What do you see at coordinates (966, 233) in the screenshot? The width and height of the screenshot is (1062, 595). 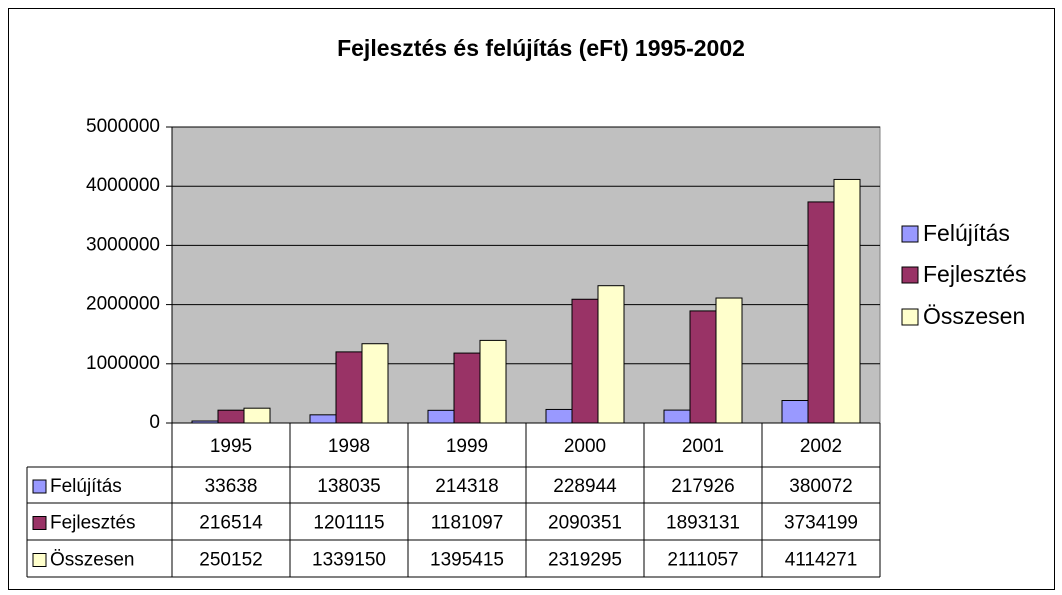 I see `legend-label: Felújítás` at bounding box center [966, 233].